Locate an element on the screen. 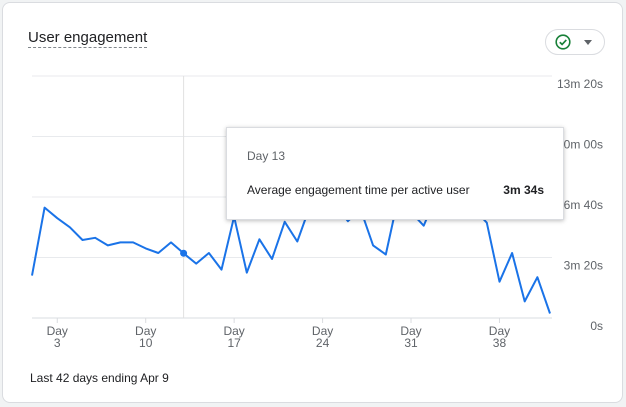 This screenshot has width=626, height=407. x-tick-label: 24 is located at coordinates (323, 343).